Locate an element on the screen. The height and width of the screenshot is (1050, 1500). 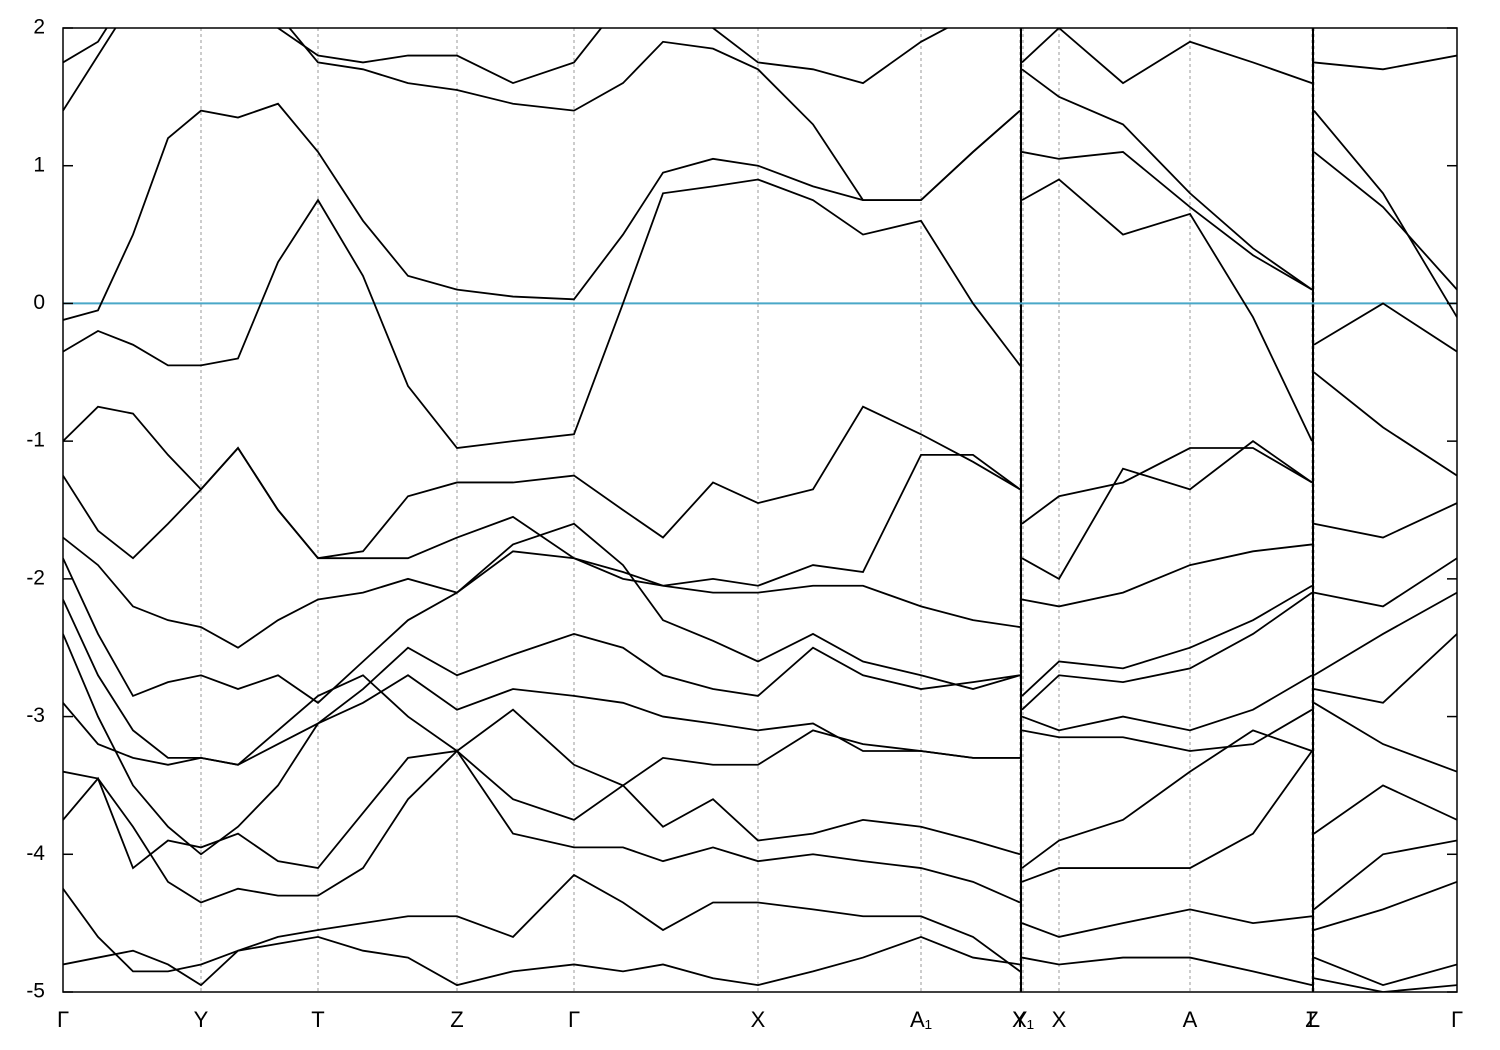
x-tick-label: A is located at coordinates (1190, 1019).